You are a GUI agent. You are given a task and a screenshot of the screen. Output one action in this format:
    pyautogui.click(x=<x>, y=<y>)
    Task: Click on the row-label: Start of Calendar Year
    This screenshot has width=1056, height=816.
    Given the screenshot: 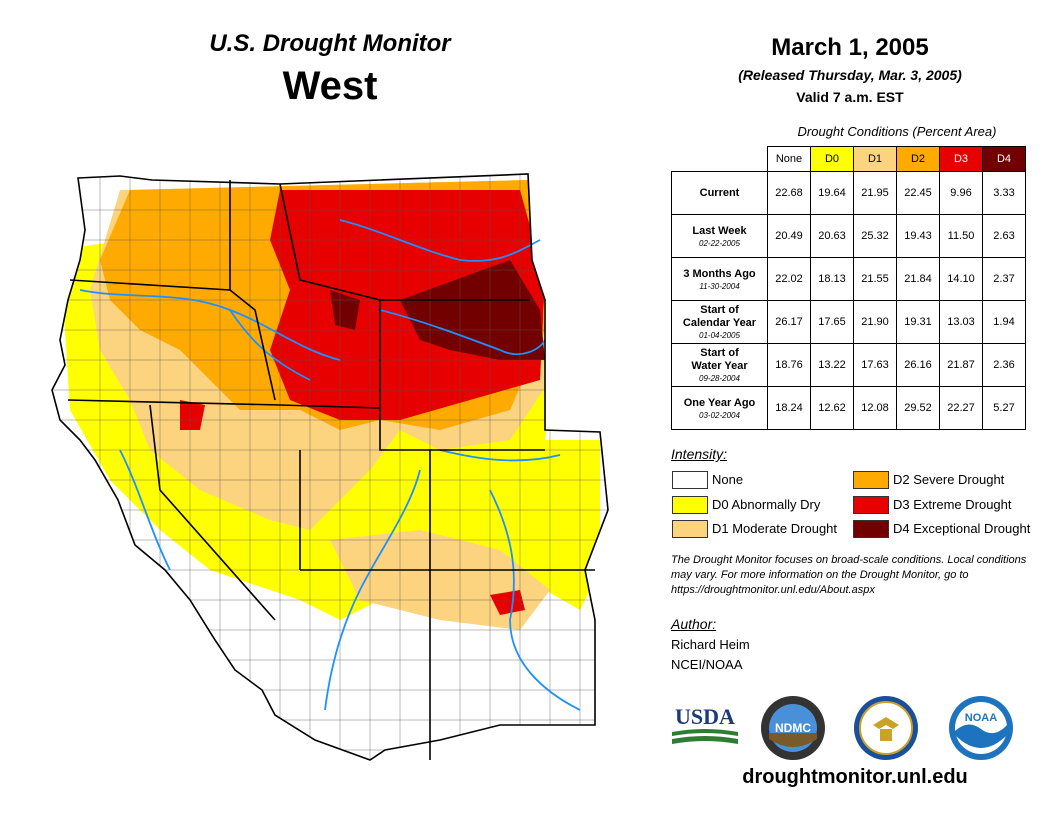 What is the action you would take?
    pyautogui.click(x=719, y=316)
    